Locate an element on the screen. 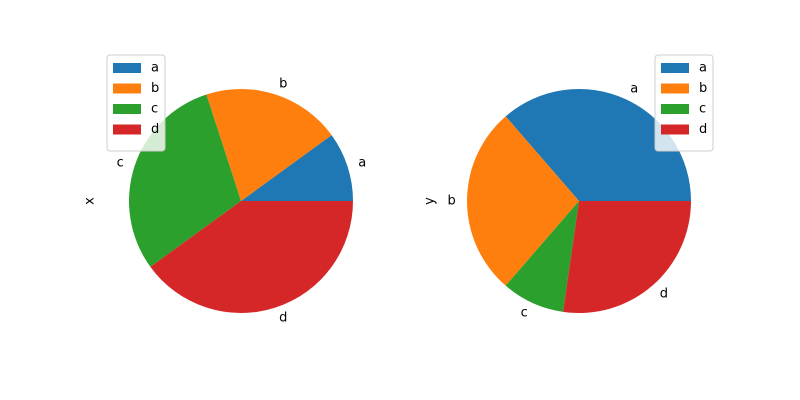 This screenshot has width=800, height=400. y-axis-label: x is located at coordinates (90, 201).